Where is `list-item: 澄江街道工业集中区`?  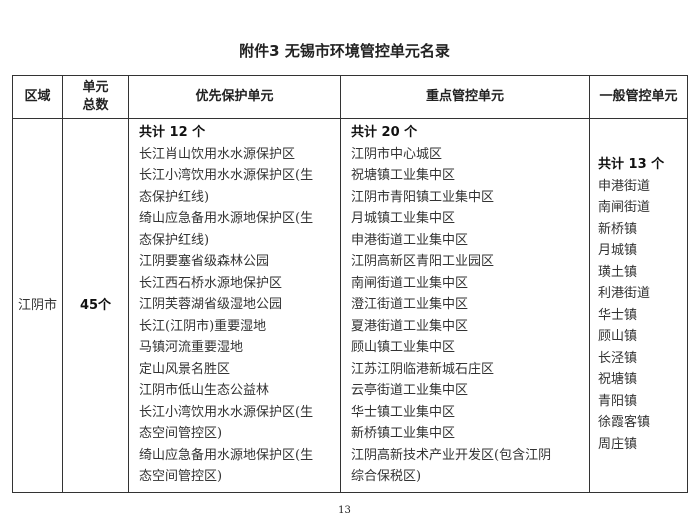
list-item: 澄江街道工业集中区 is located at coordinates (410, 304).